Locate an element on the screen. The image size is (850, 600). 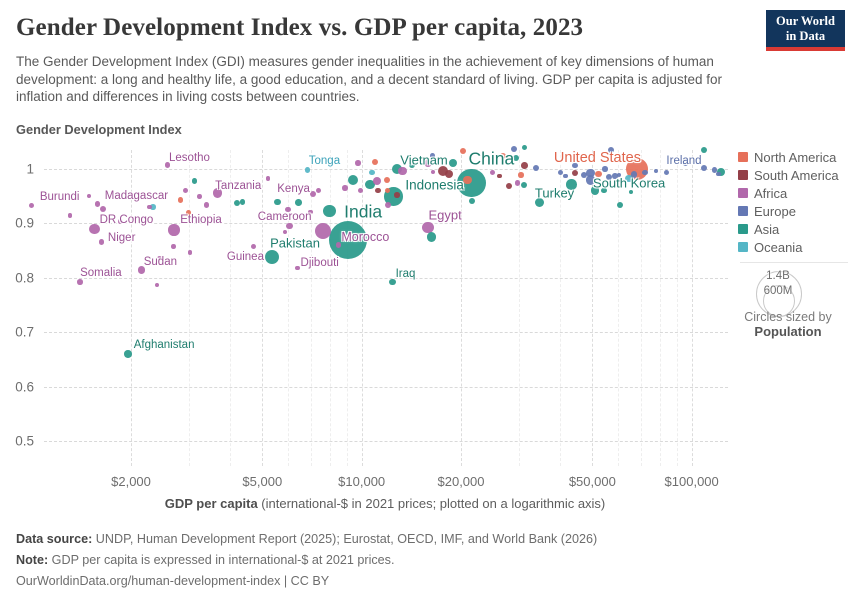
data-point-india is located at coordinates (348, 240).